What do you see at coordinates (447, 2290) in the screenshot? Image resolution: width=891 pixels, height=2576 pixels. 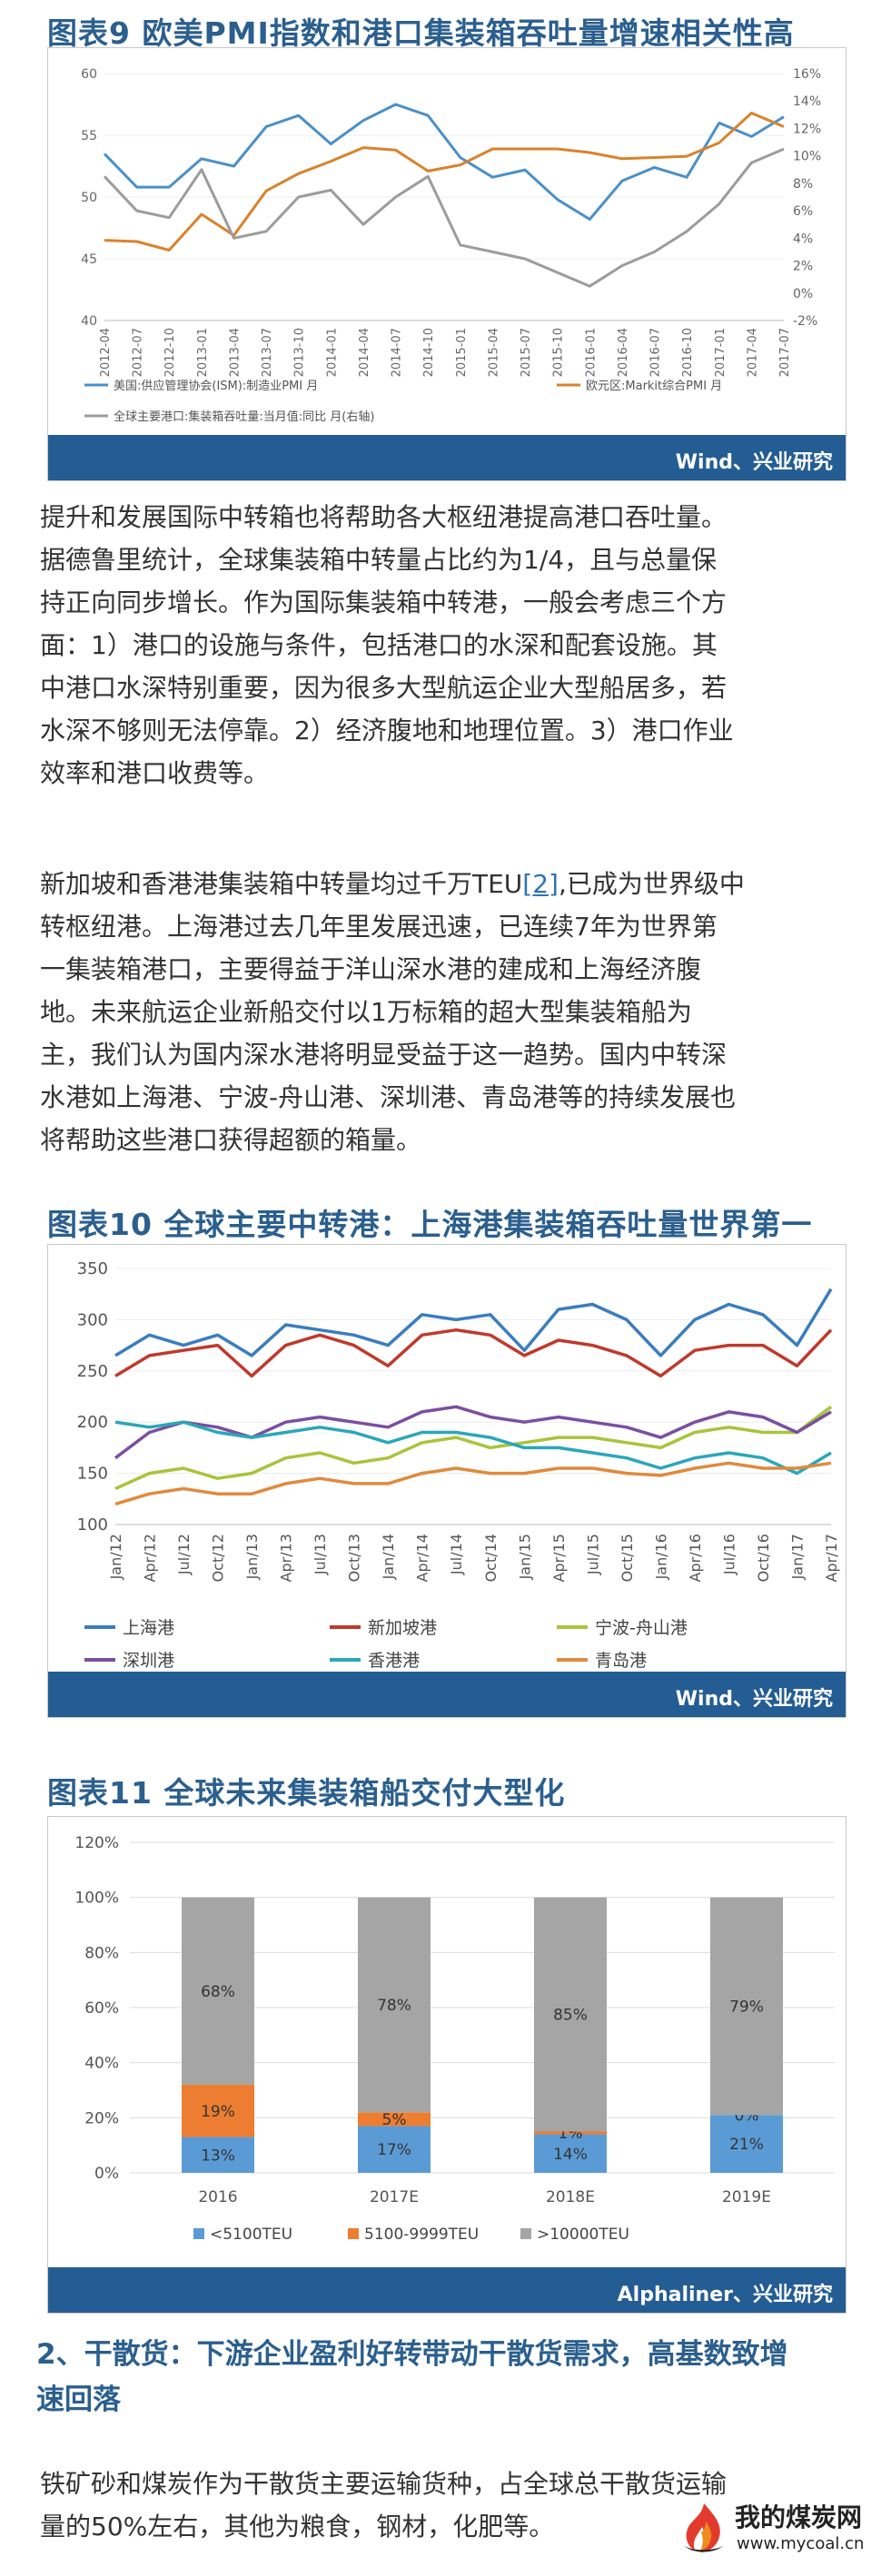 I see `figure11-source-bar: Alphaliner、兴业研究` at bounding box center [447, 2290].